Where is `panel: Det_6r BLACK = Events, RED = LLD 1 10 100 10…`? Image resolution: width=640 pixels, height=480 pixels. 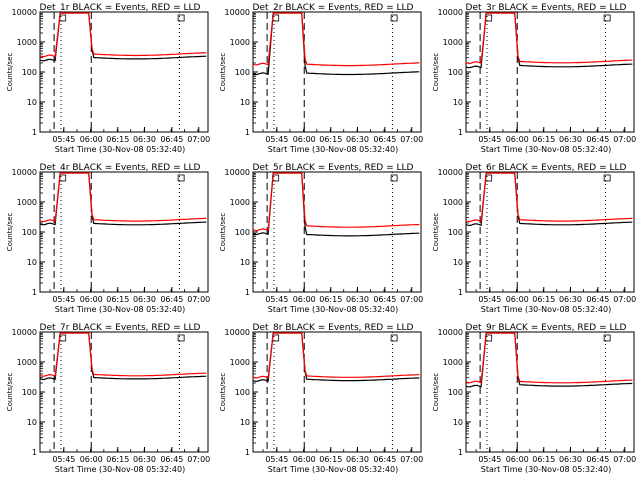
panel: Det_6r BLACK = Events, RED = LLD 1 10 100 10… is located at coordinates (534, 238).